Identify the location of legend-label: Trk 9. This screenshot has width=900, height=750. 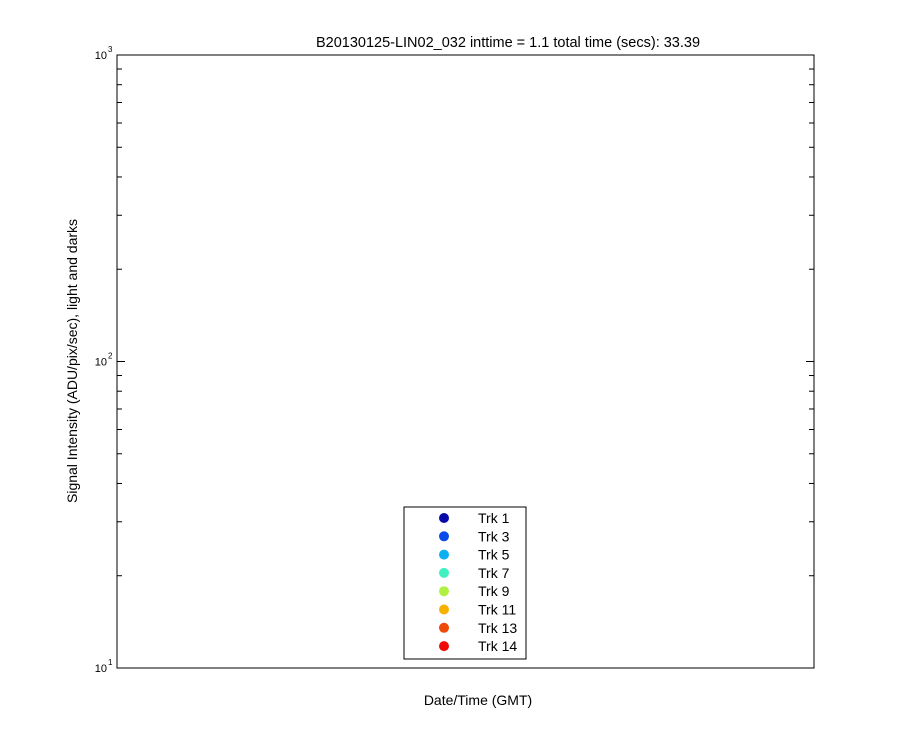
(494, 591).